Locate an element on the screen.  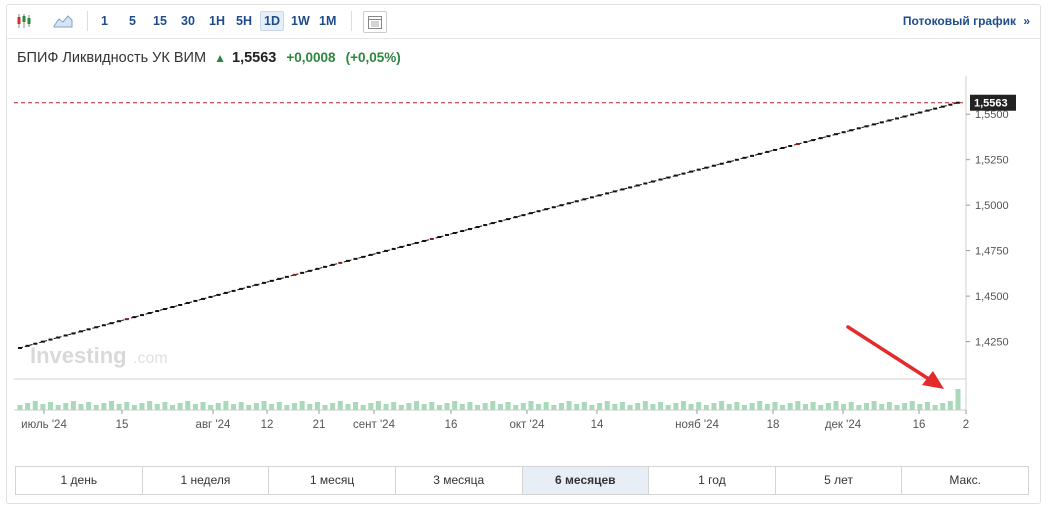
area-chart-icon is located at coordinates (63, 21).